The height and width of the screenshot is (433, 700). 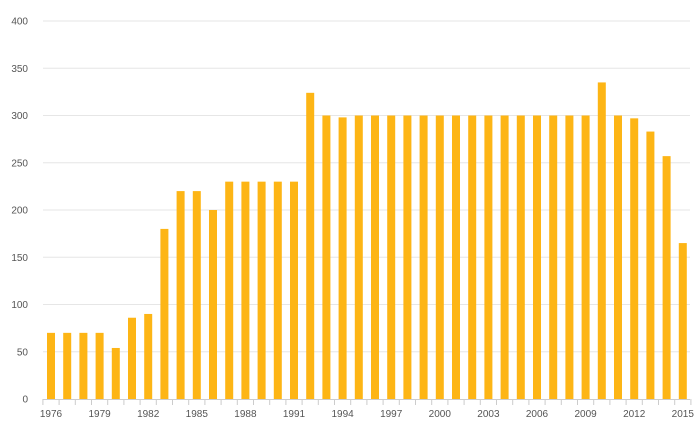 What do you see at coordinates (440, 414) in the screenshot?
I see `x-tick-label: 2000` at bounding box center [440, 414].